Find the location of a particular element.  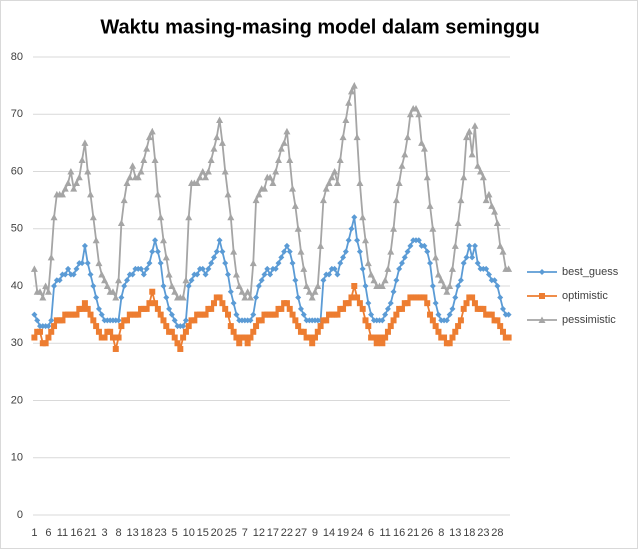

y-tick-label: 60 is located at coordinates (17, 171).